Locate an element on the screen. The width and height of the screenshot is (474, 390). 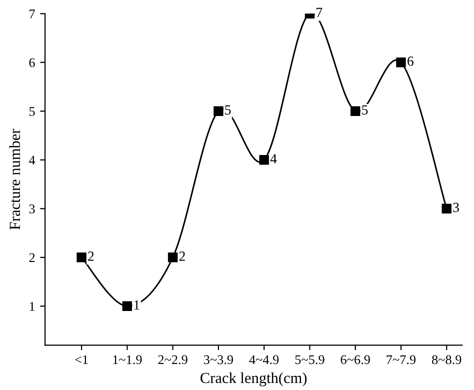
x-axis-title: Crack length(cm) is located at coordinates (253, 379).